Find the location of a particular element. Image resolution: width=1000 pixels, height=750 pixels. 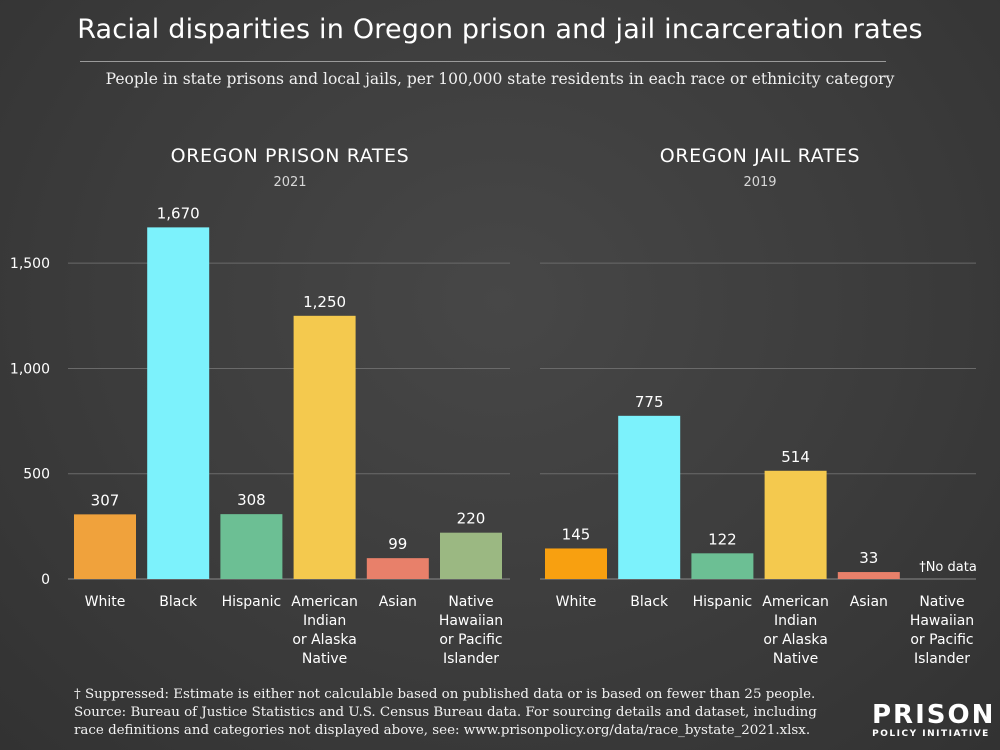

title-divider is located at coordinates (483, 61).